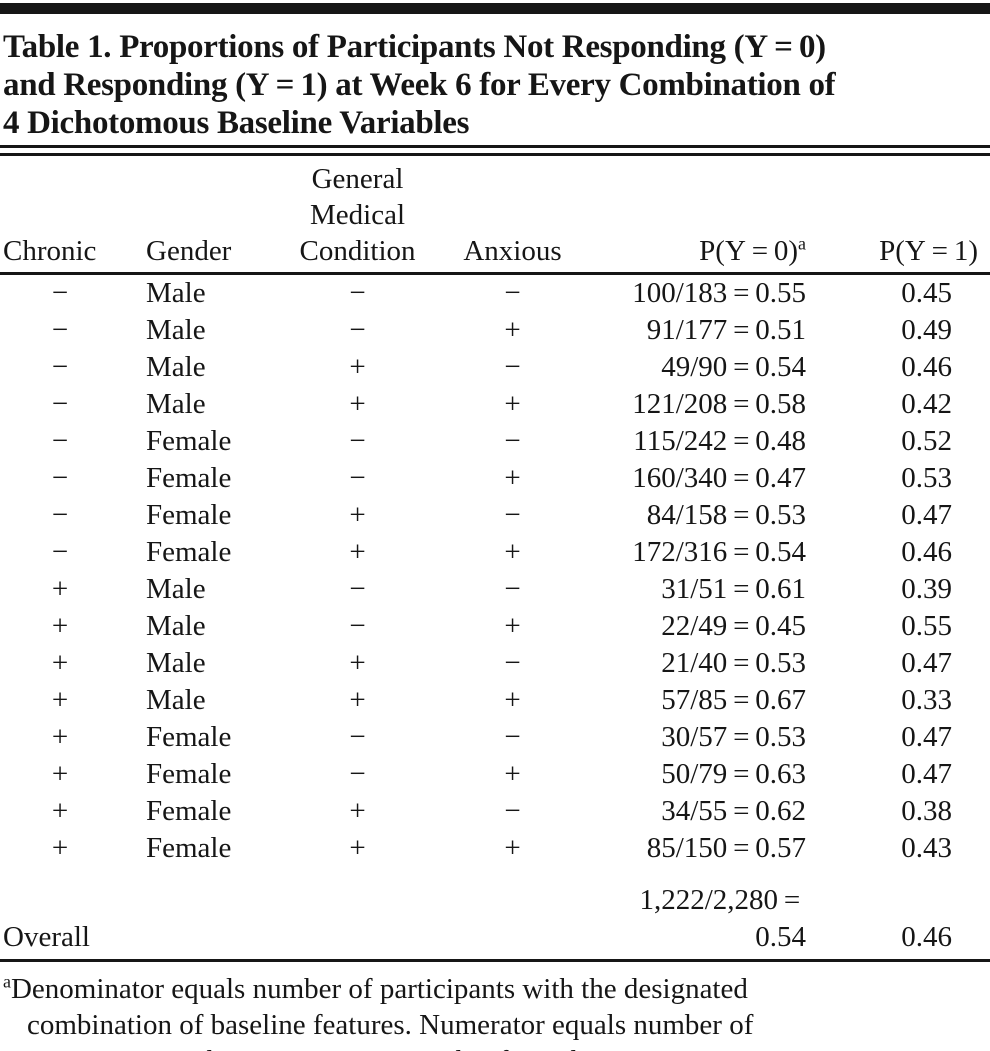 Image resolution: width=990 pixels, height=1051 pixels. I want to click on cell-p-y1: 0.49, so click(926, 330).